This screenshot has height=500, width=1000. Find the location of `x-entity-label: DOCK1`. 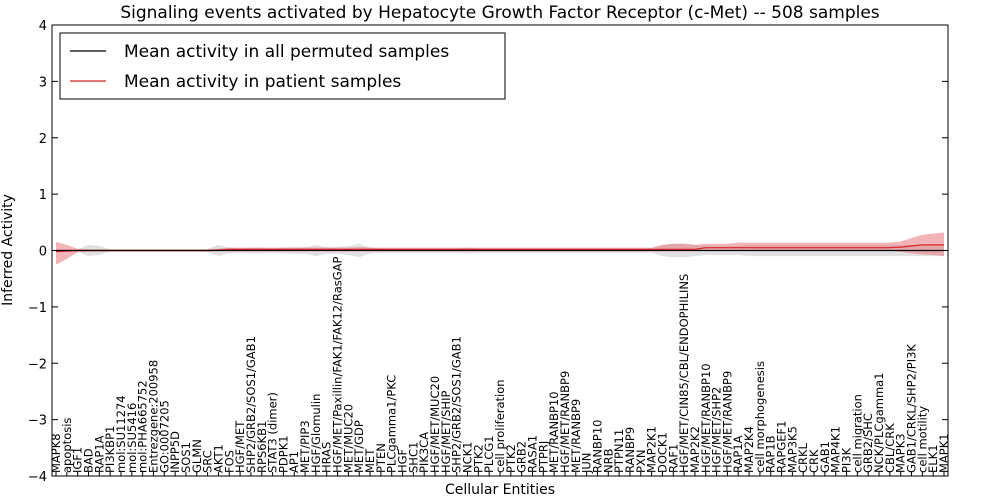

x-entity-label: DOCK1 is located at coordinates (662, 452).